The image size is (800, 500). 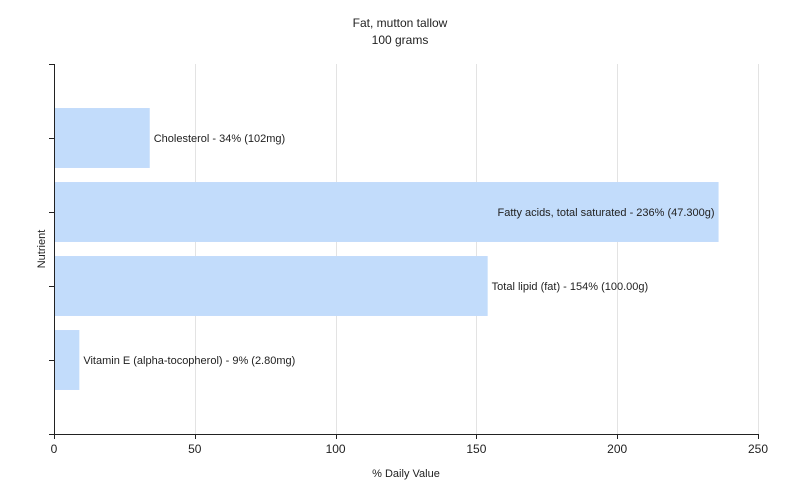 What do you see at coordinates (336, 449) in the screenshot?
I see `x-tick-label: 100` at bounding box center [336, 449].